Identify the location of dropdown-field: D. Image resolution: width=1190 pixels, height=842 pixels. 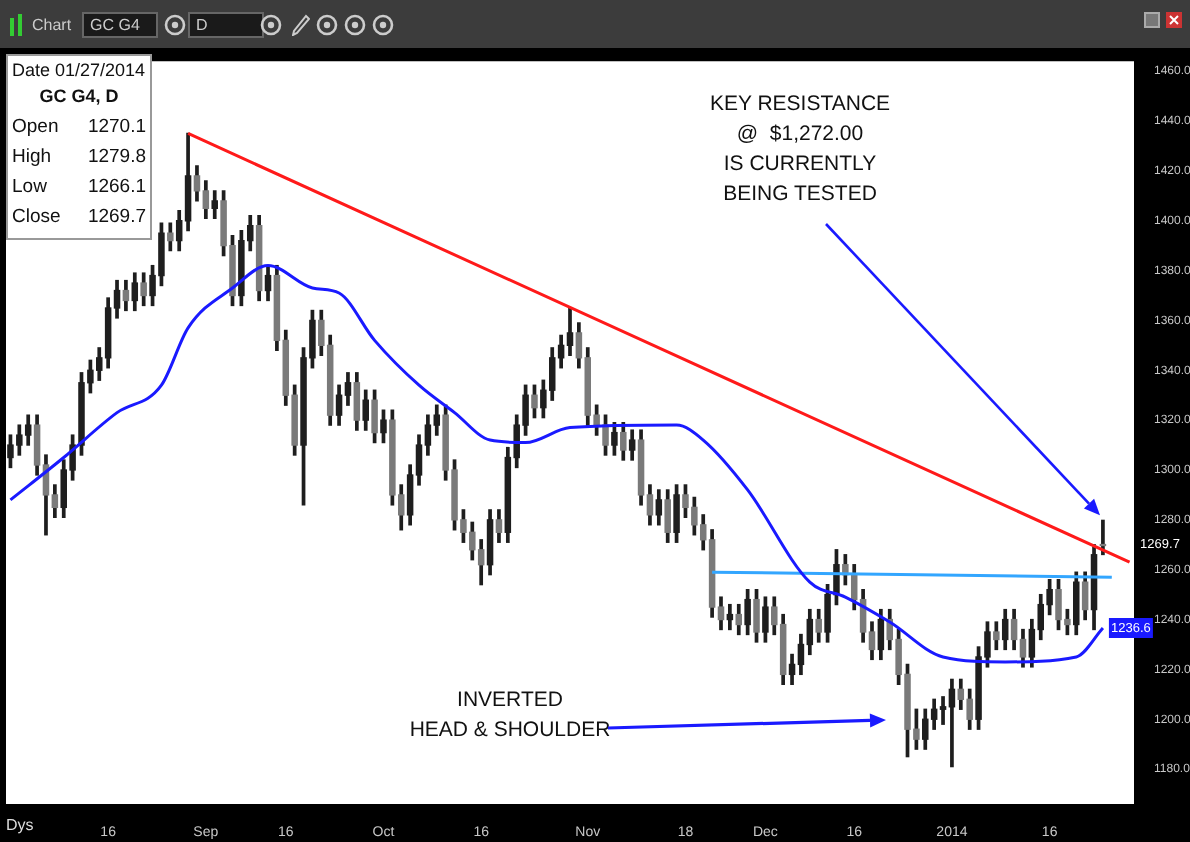
(226, 25).